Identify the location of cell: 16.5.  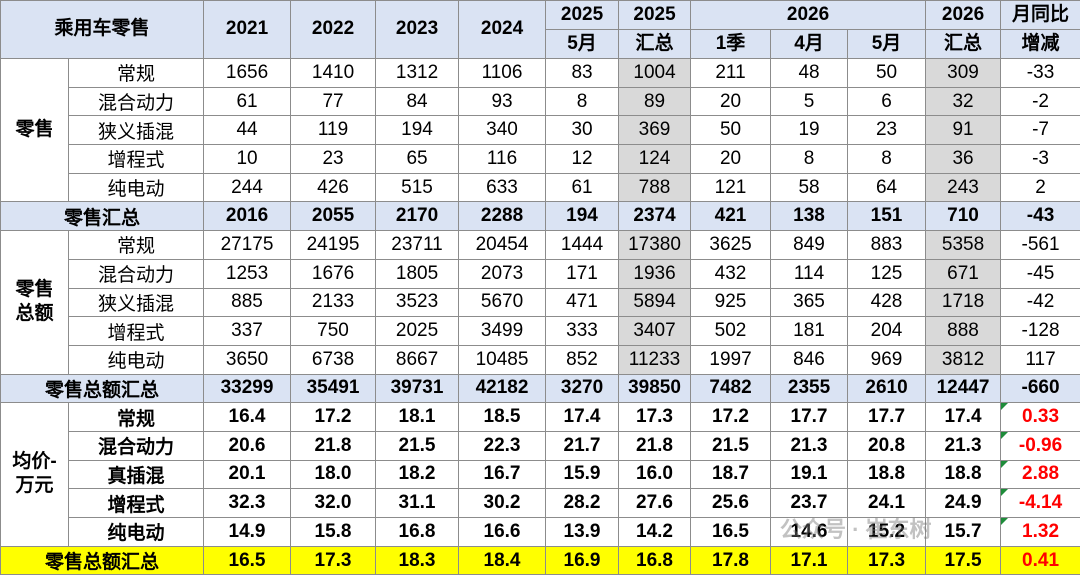
(731, 532).